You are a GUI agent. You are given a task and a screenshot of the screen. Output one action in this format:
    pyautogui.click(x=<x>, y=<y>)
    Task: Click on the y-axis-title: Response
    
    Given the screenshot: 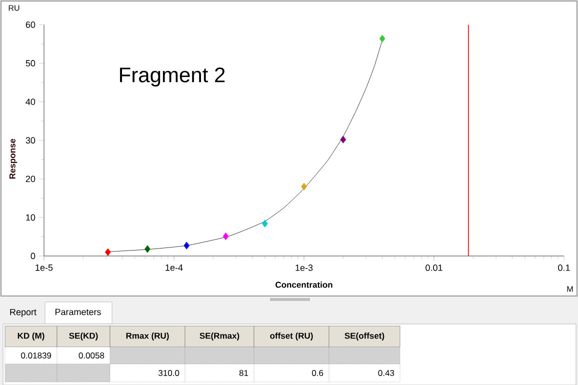 What is the action you would take?
    pyautogui.click(x=13, y=158)
    